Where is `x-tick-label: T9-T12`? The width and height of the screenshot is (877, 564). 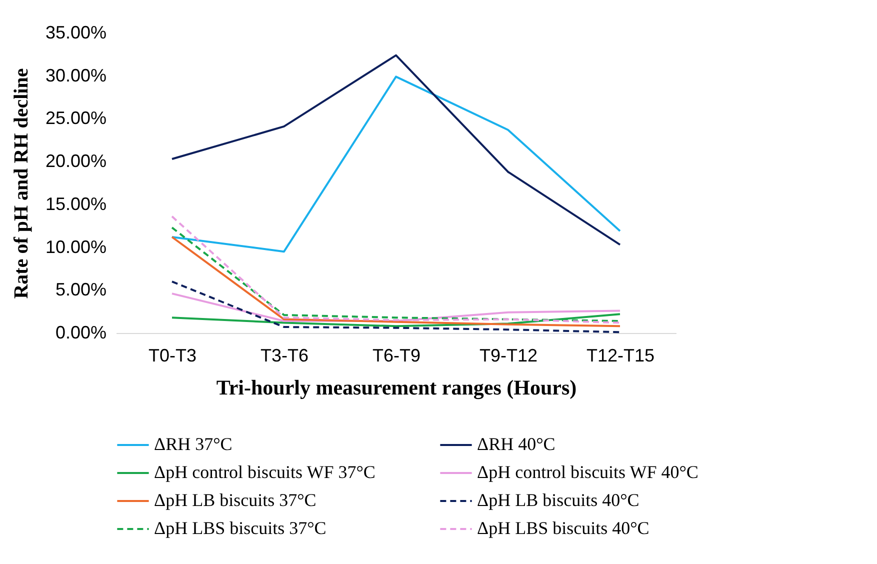 x-tick-label: T9-T12 is located at coordinates (508, 356).